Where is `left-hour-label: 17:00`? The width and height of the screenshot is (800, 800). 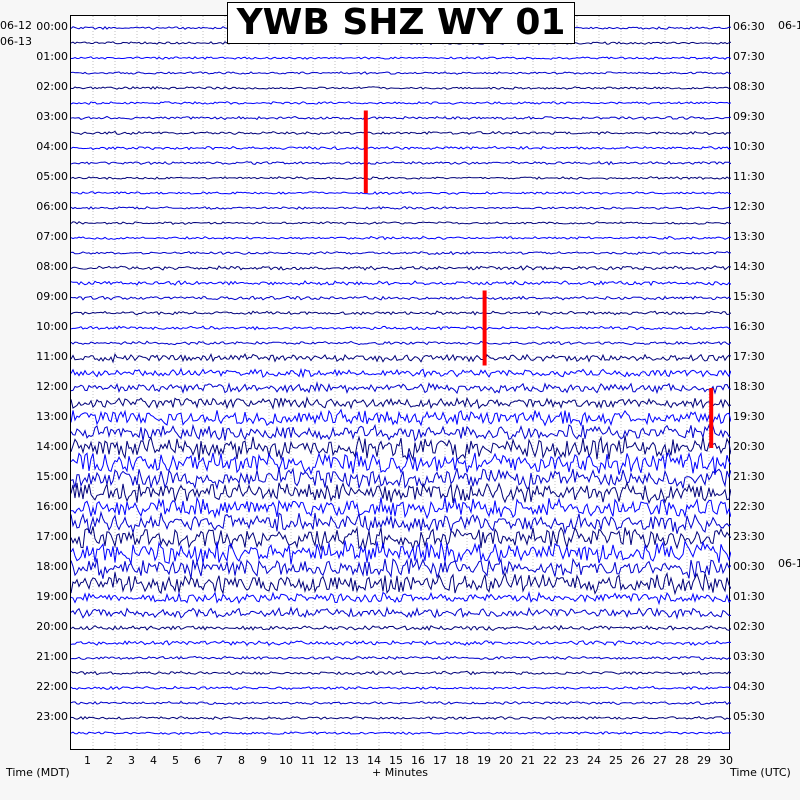 left-hour-label: 17:00 is located at coordinates (52, 536).